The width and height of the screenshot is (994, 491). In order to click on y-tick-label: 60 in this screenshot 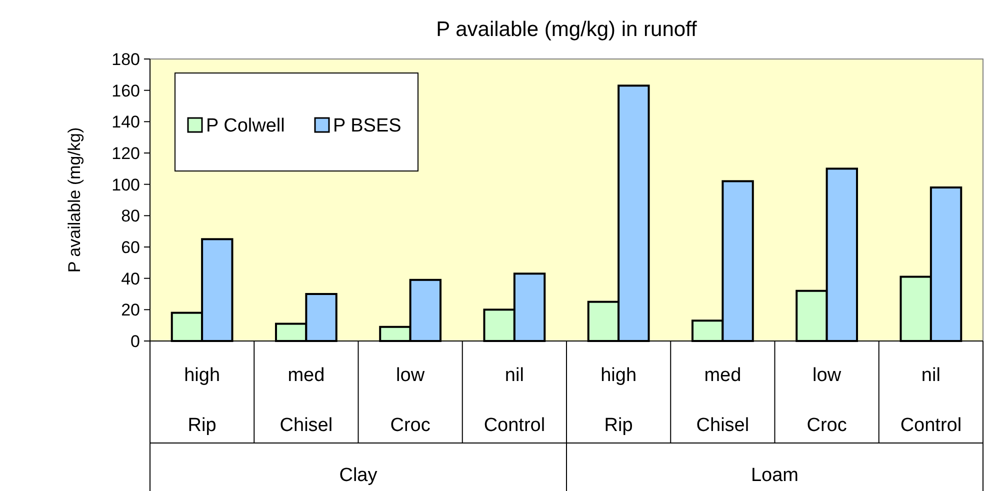, I will do `click(130, 247)`.